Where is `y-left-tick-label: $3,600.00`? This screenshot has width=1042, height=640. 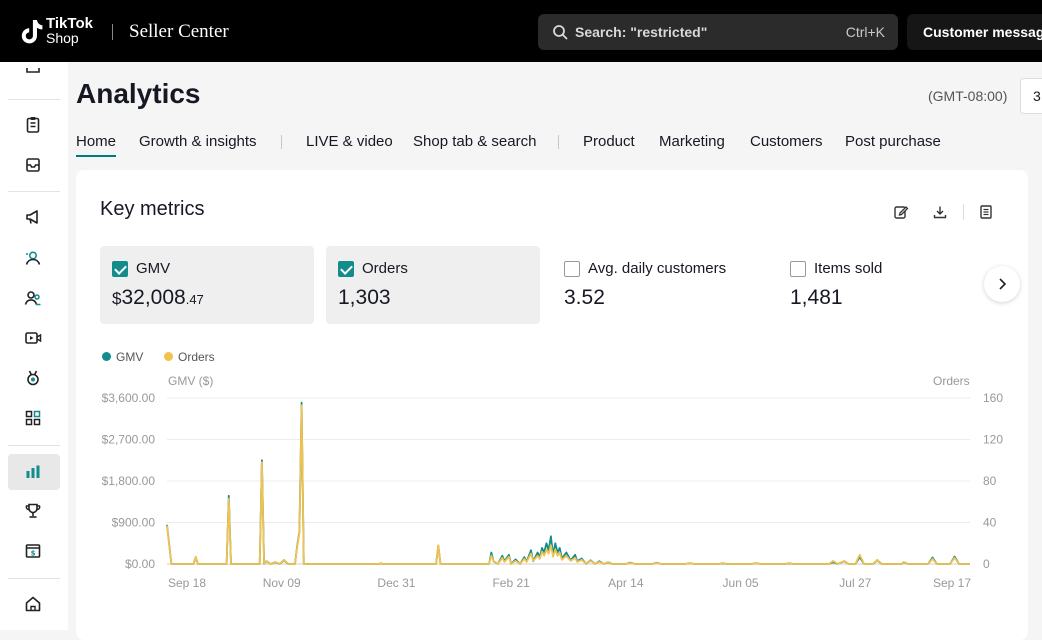 y-left-tick-label: $3,600.00 is located at coordinates (129, 398).